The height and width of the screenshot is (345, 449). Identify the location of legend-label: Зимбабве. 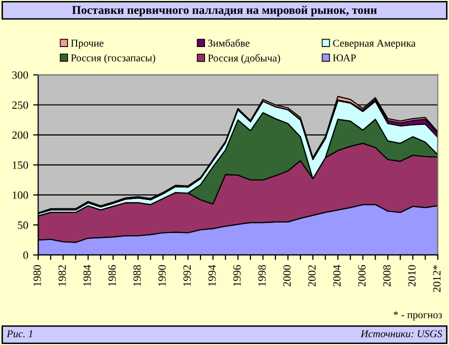
(229, 43).